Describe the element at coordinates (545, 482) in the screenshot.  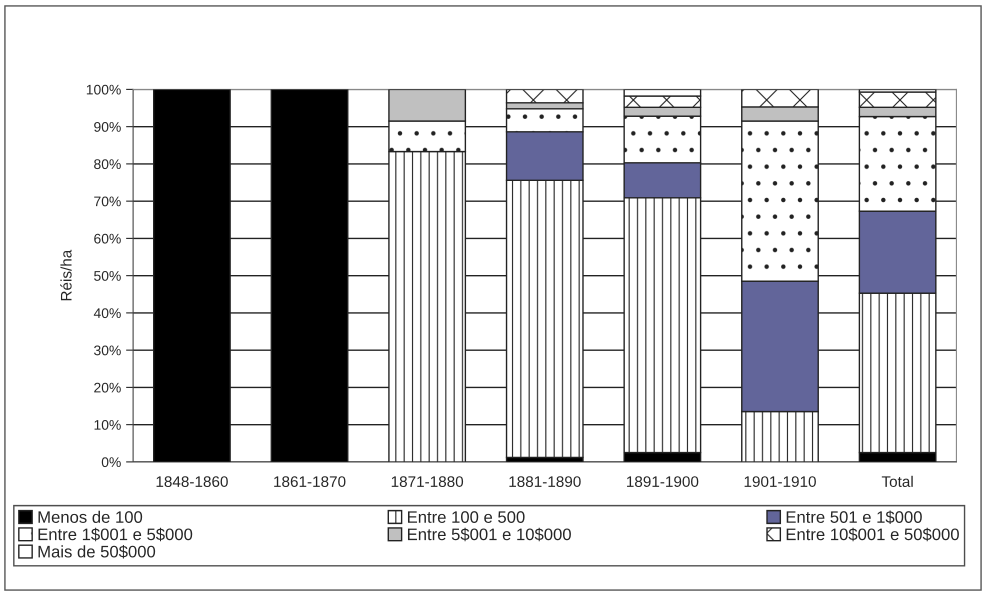
I see `x-tick-label: 1881-1890` at that location.